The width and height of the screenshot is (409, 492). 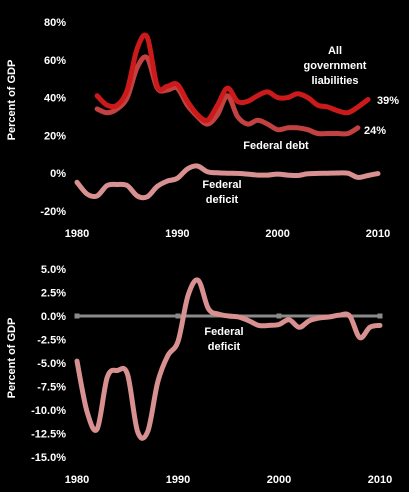 I want to click on chart-top-y-axis-label: Percent of GDP, so click(x=12, y=100).